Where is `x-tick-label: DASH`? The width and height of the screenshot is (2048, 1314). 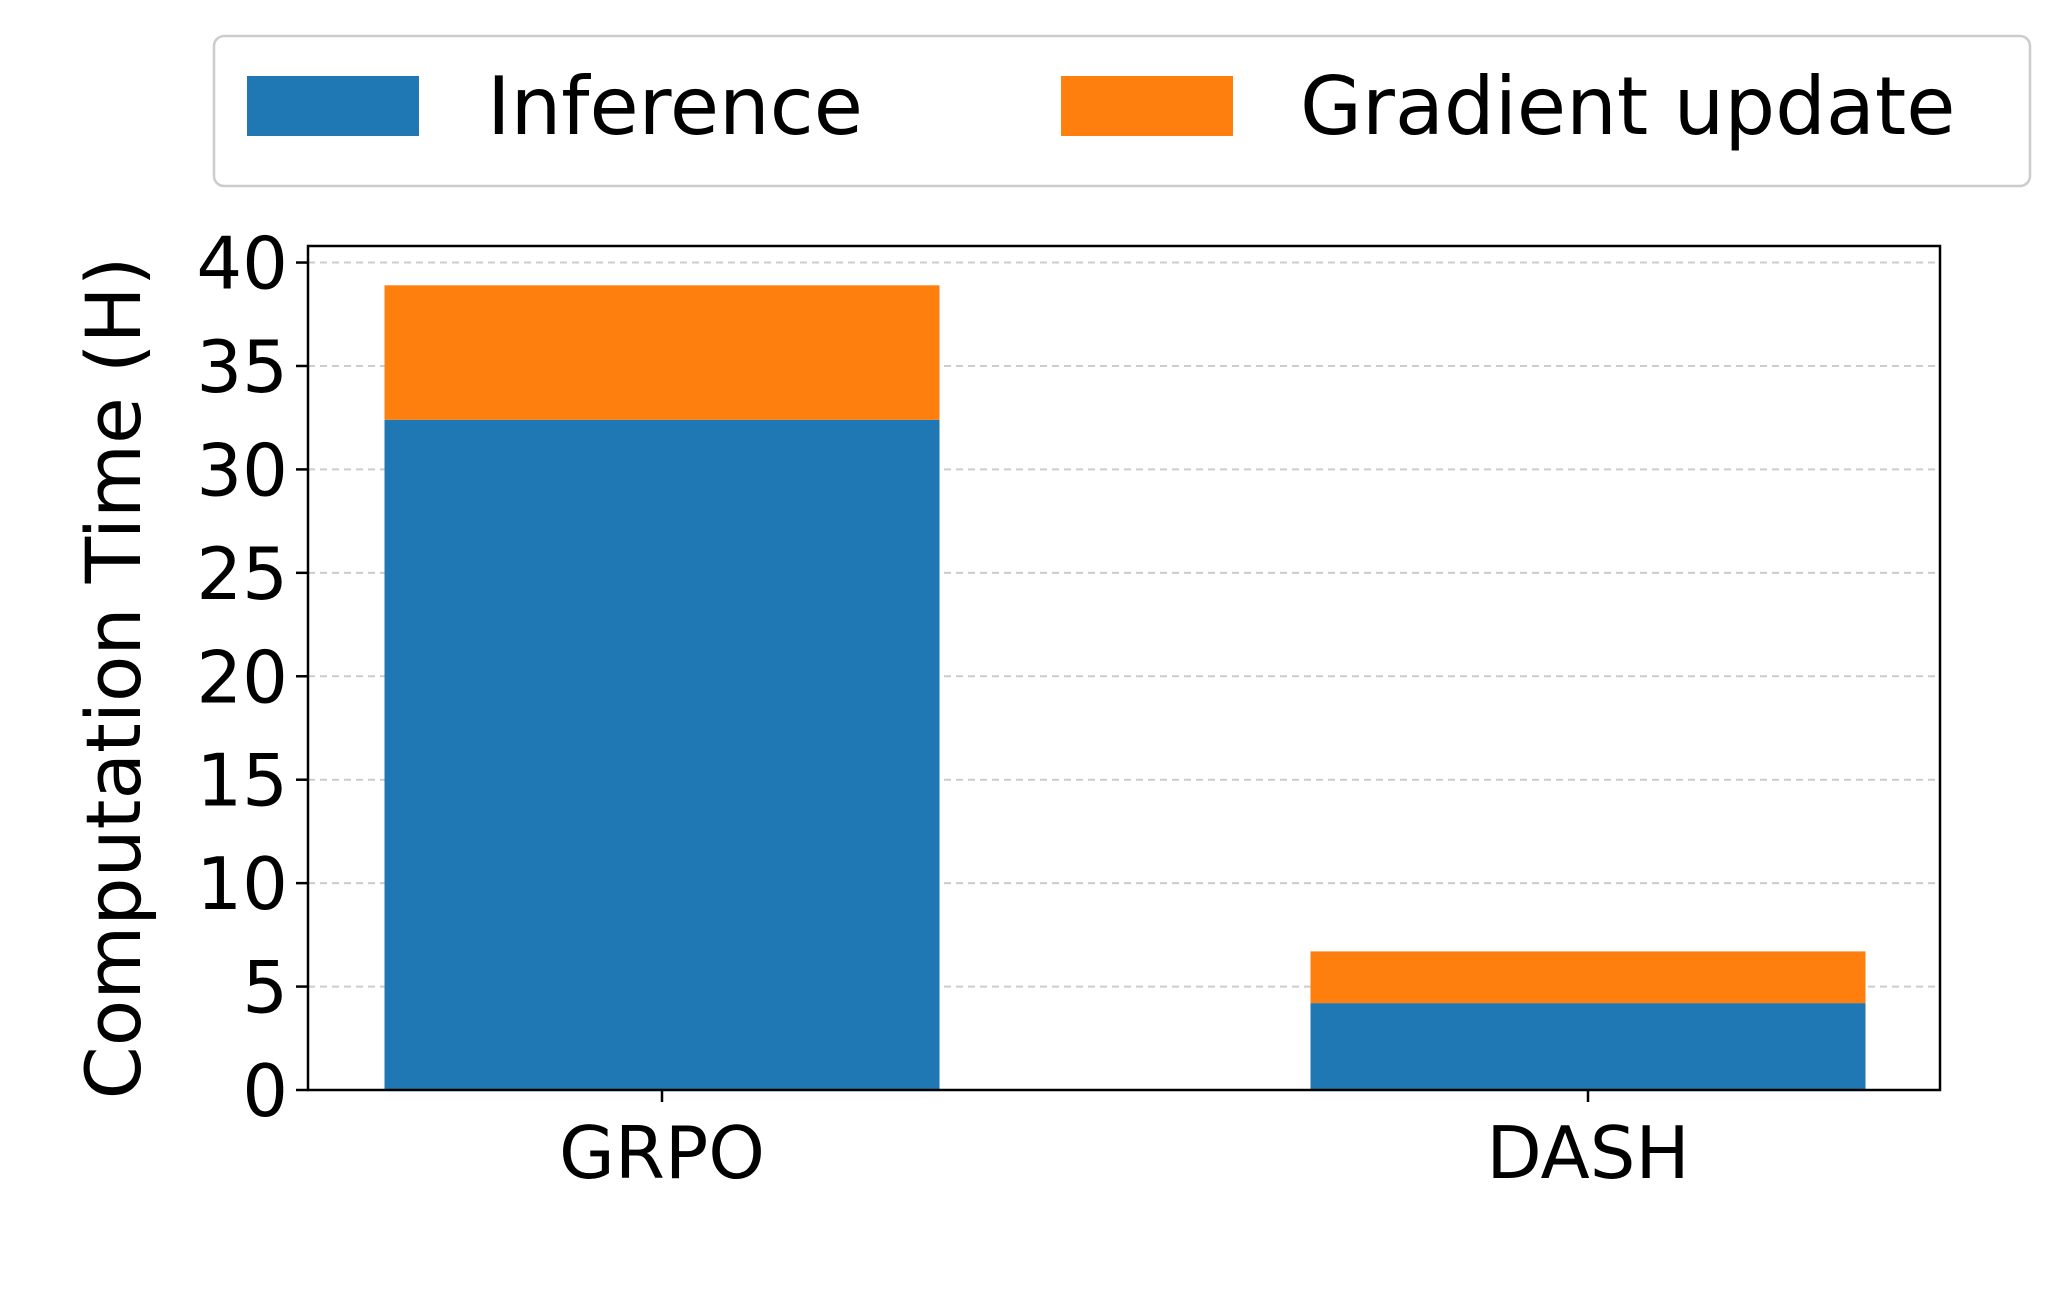 x-tick-label: DASH is located at coordinates (1587, 1153).